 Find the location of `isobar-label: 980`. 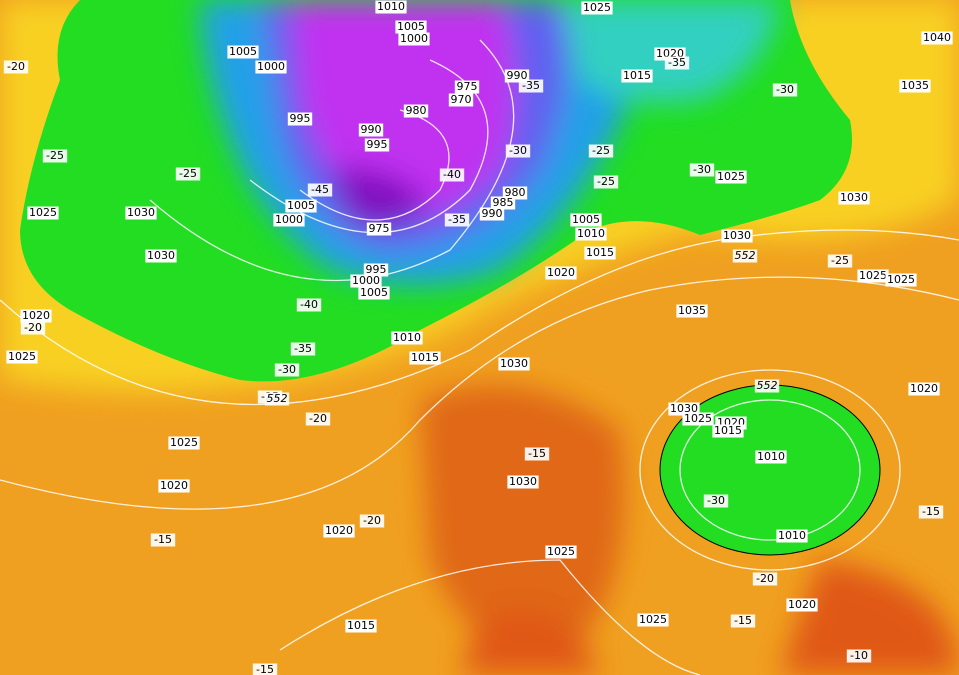

isobar-label: 980 is located at coordinates (416, 110).